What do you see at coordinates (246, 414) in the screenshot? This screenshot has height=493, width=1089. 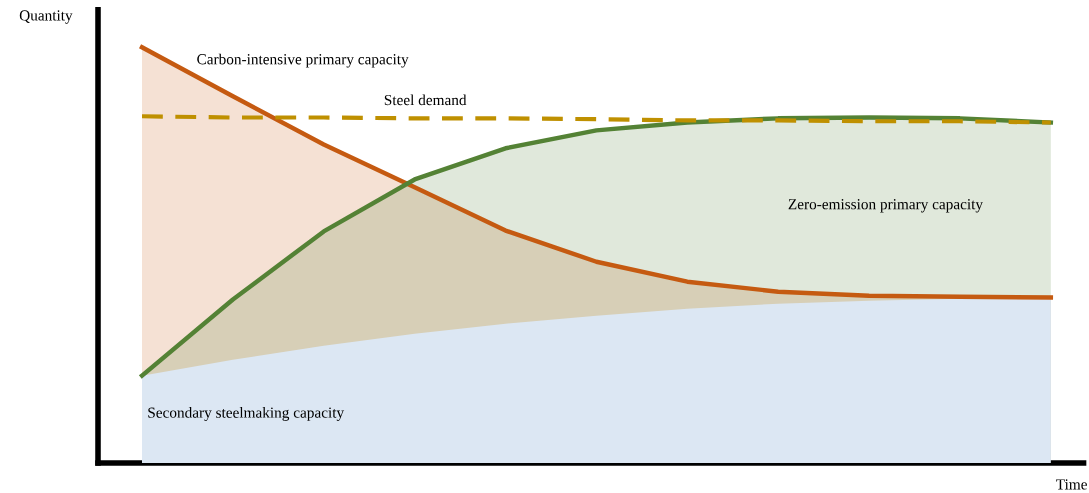 I see `series-label: Secondary steelmaking capacity` at bounding box center [246, 414].